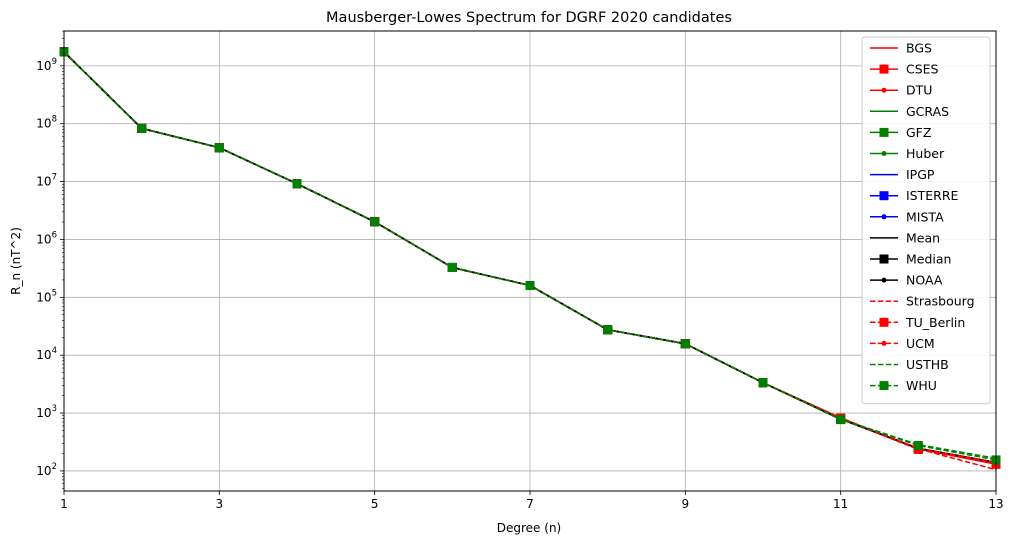 This screenshot has height=549, width=1013. Describe the element at coordinates (932, 195) in the screenshot. I see `legend-label: ISTERRE` at that location.